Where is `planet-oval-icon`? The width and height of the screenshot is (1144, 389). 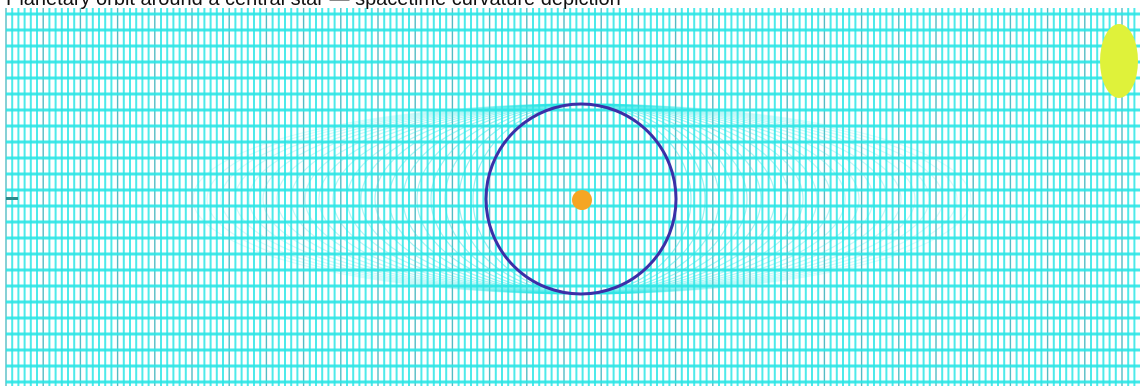
planet-oval-icon is located at coordinates (1119, 61).